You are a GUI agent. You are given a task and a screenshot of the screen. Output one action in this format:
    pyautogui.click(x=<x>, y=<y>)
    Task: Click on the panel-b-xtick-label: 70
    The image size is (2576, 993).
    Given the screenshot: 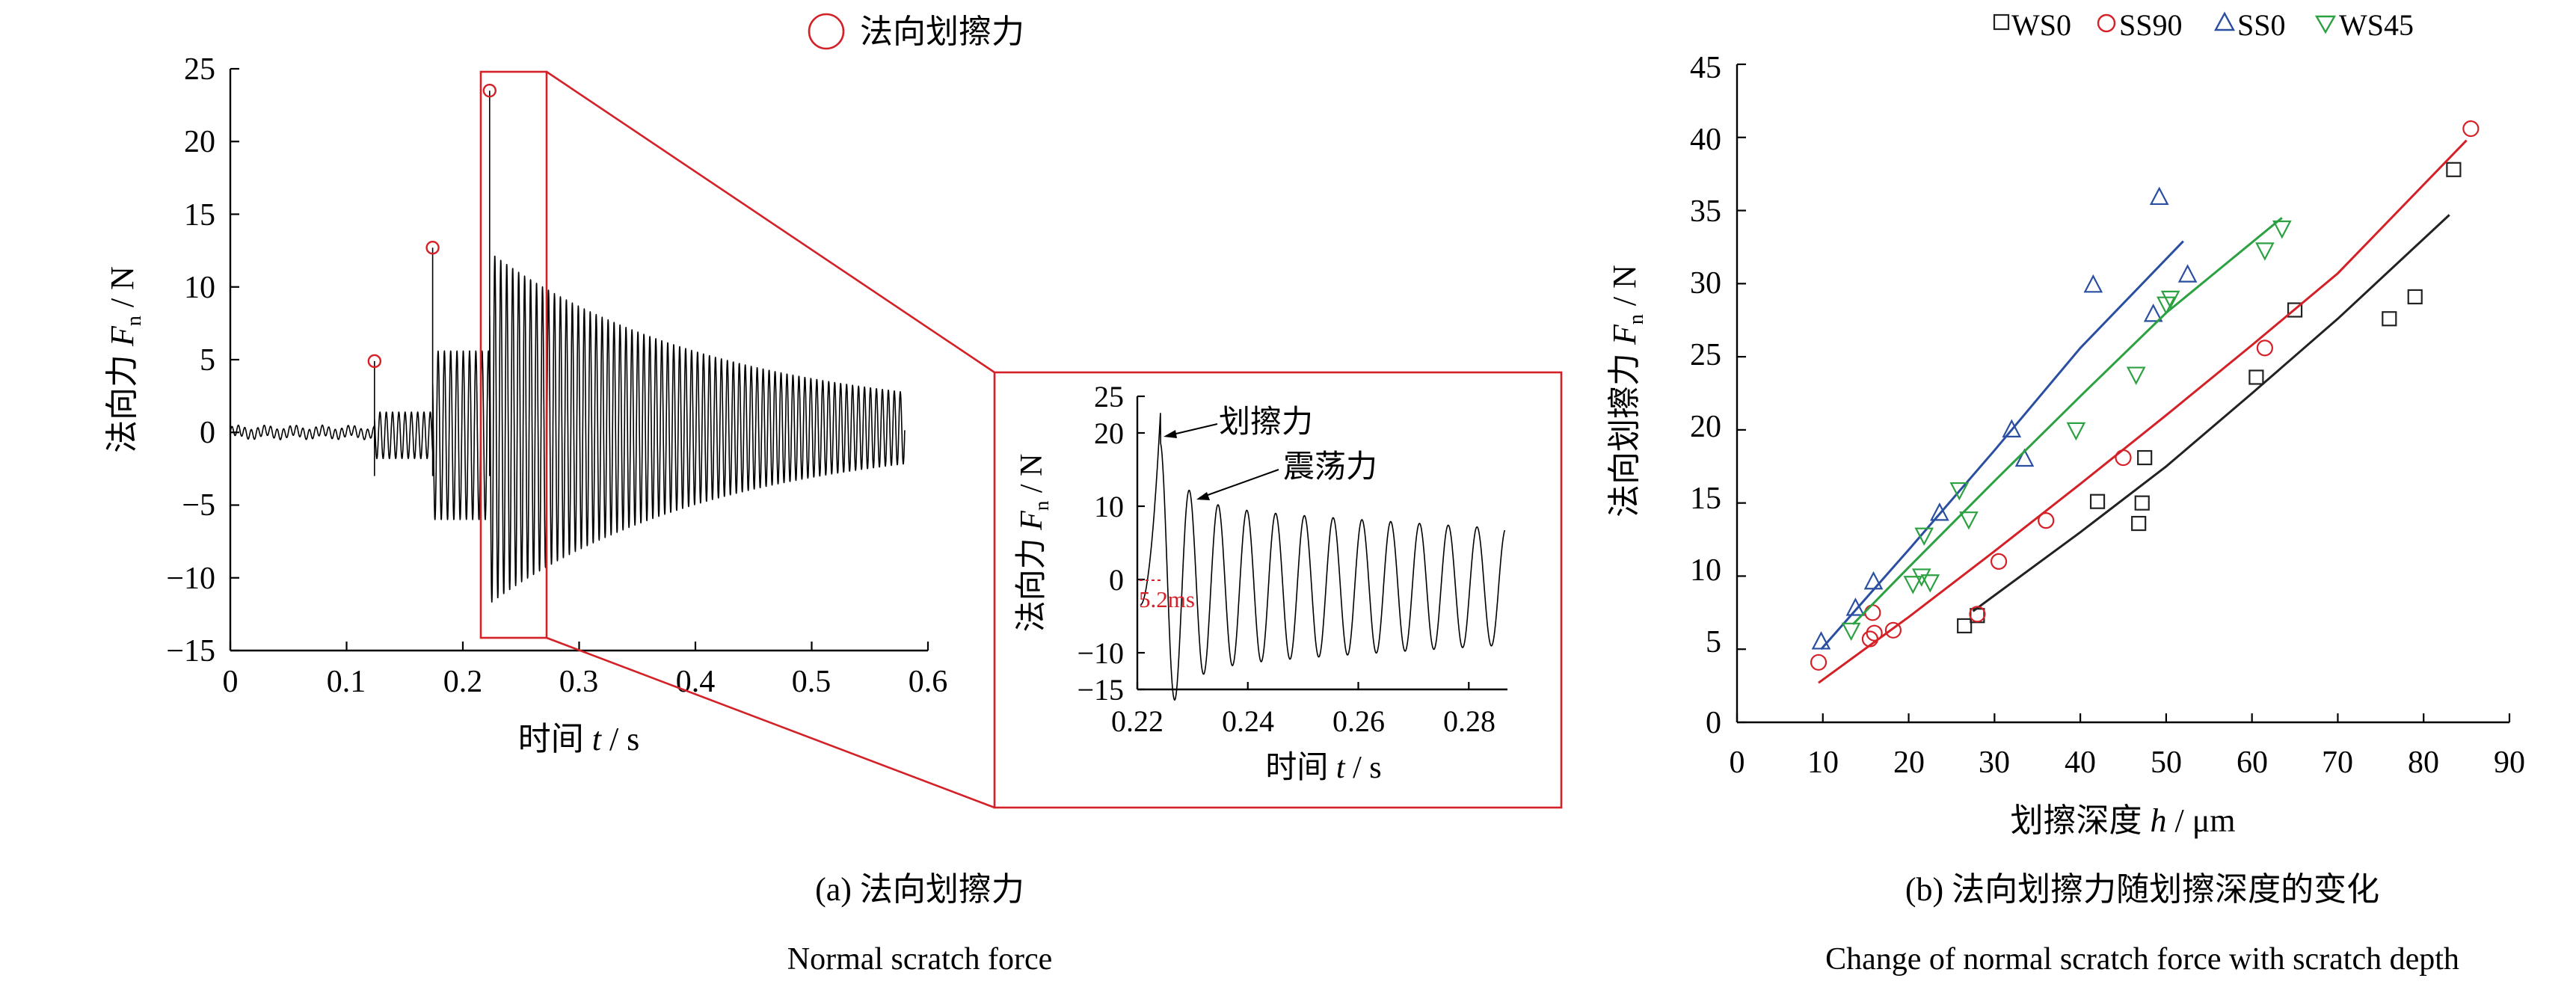 What is the action you would take?
    pyautogui.click(x=2337, y=762)
    